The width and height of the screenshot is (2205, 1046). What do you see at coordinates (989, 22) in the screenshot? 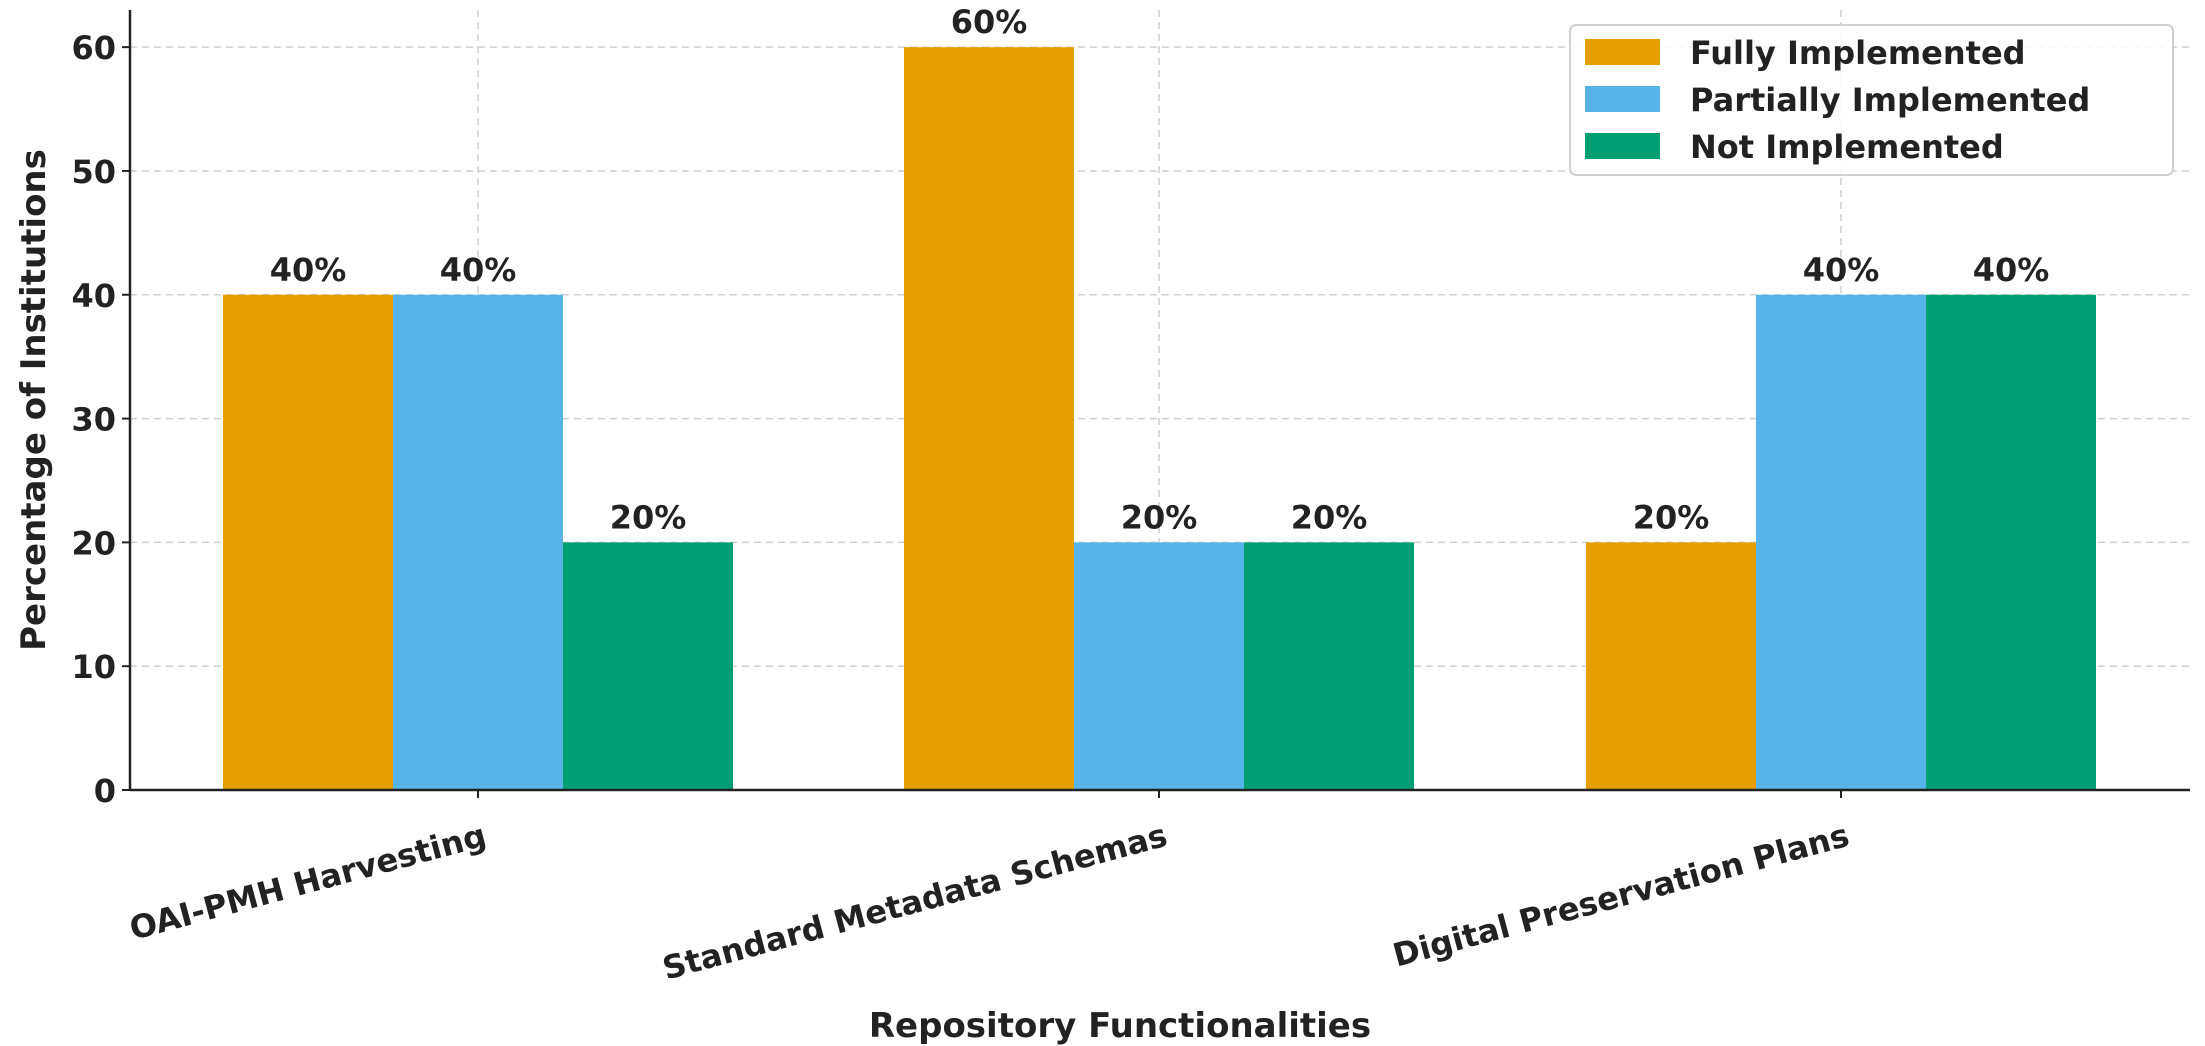
I see `bar-value-label: 60%` at bounding box center [989, 22].